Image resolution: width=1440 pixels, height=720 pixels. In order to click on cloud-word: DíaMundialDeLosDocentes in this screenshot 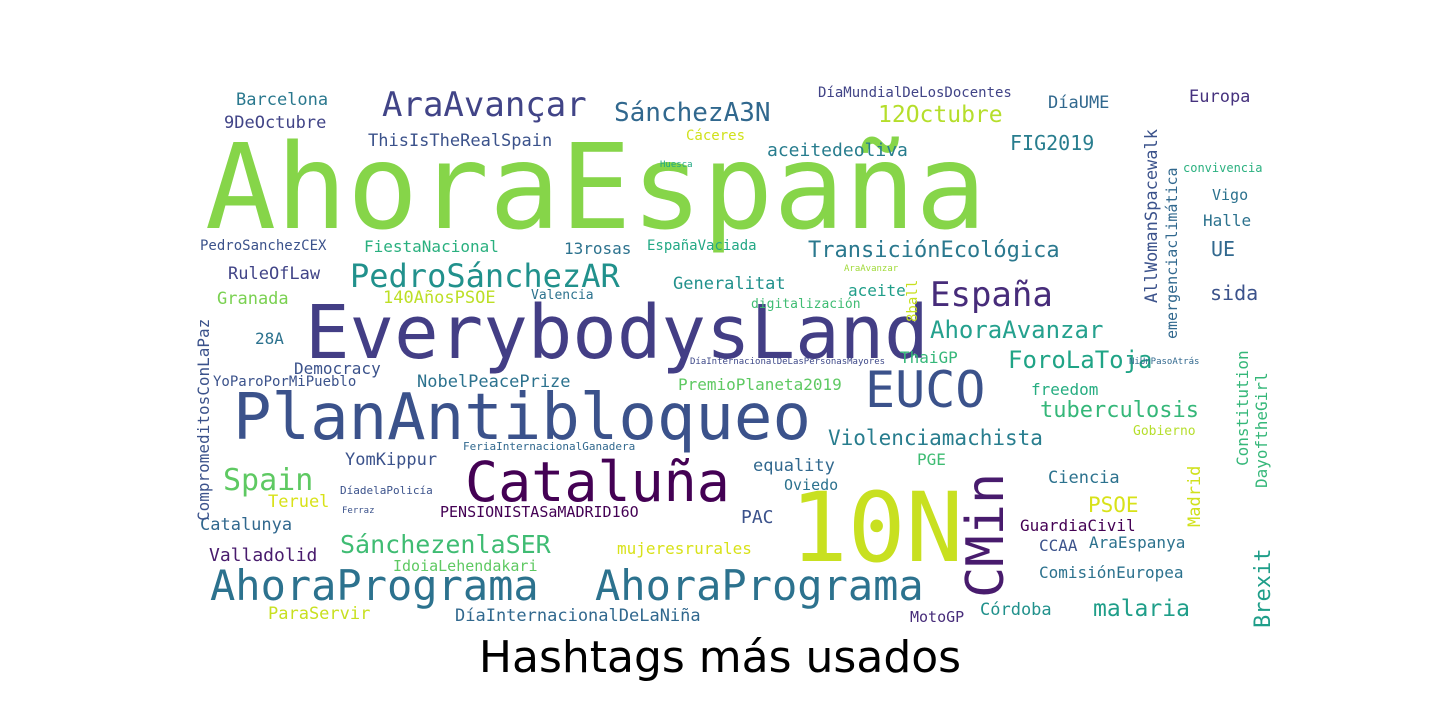, I will do `click(915, 93)`.